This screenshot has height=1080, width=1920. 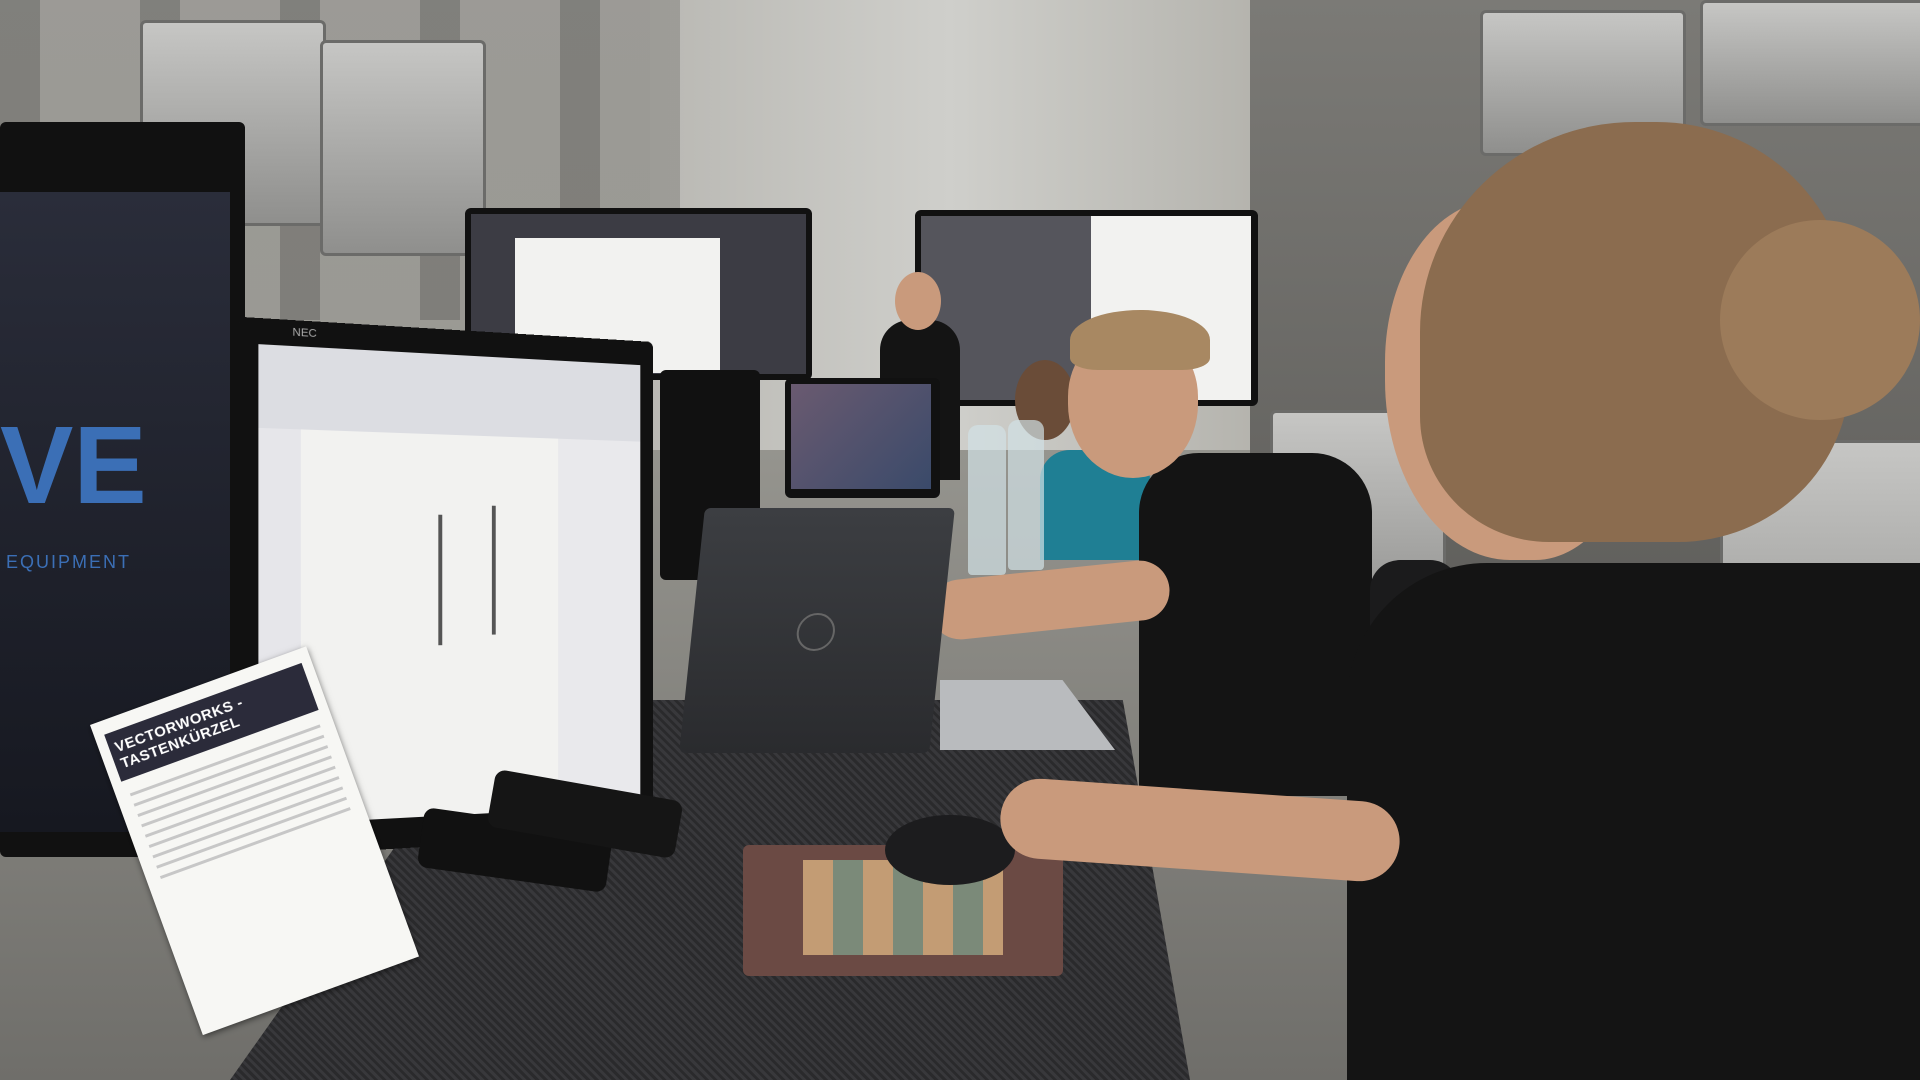 What do you see at coordinates (862, 438) in the screenshot?
I see `mid-monitor` at bounding box center [862, 438].